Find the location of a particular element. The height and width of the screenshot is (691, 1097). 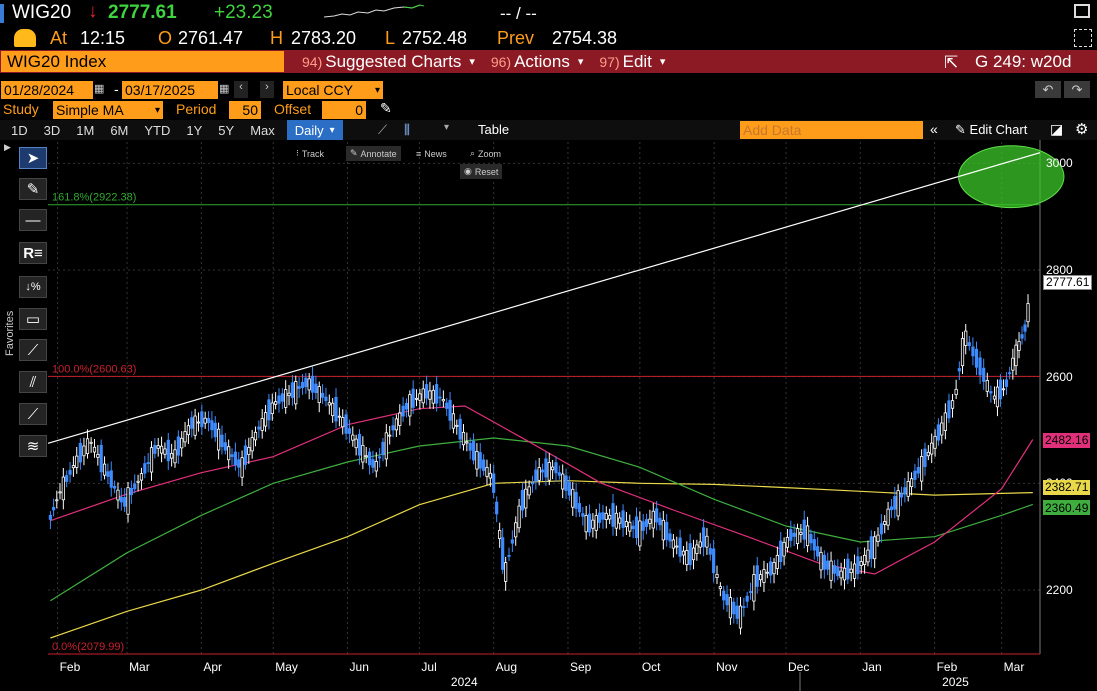

horizontal-line-icon: — is located at coordinates (33, 220).